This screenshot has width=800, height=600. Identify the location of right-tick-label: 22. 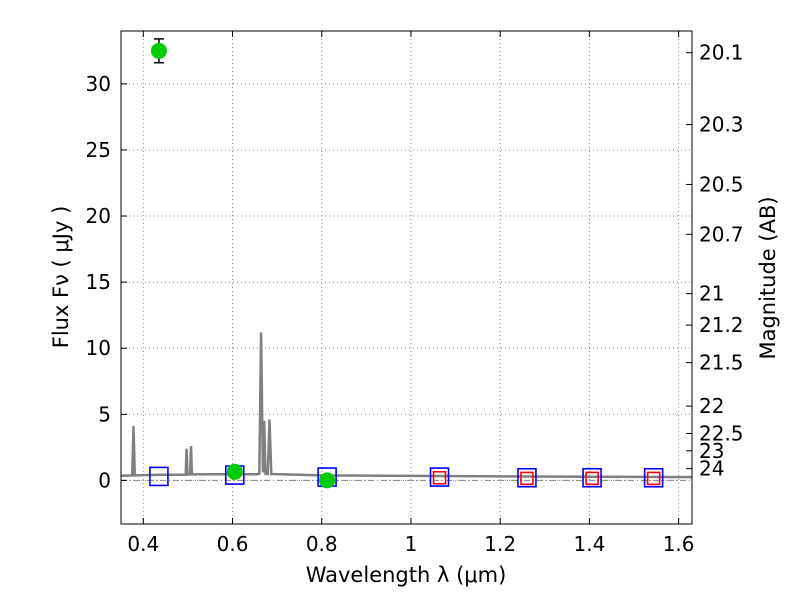
(711, 406).